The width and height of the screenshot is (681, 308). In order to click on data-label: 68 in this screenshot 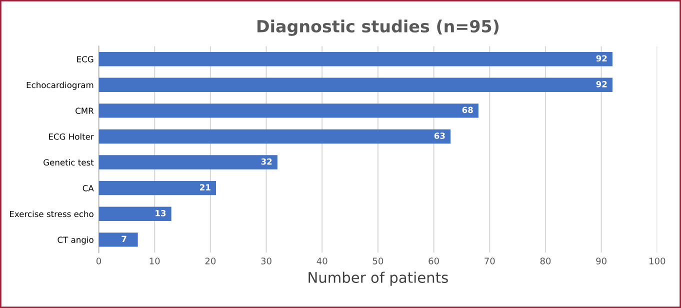, I will do `click(467, 110)`.